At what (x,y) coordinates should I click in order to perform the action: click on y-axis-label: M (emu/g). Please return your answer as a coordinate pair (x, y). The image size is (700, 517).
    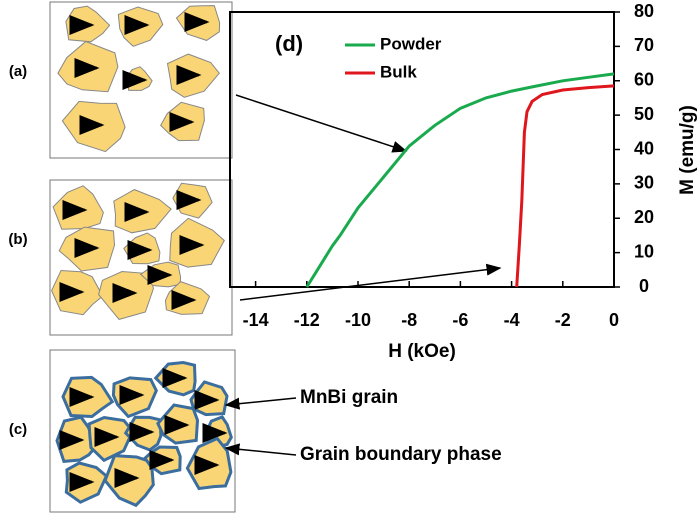
    Looking at the image, I should click on (687, 150).